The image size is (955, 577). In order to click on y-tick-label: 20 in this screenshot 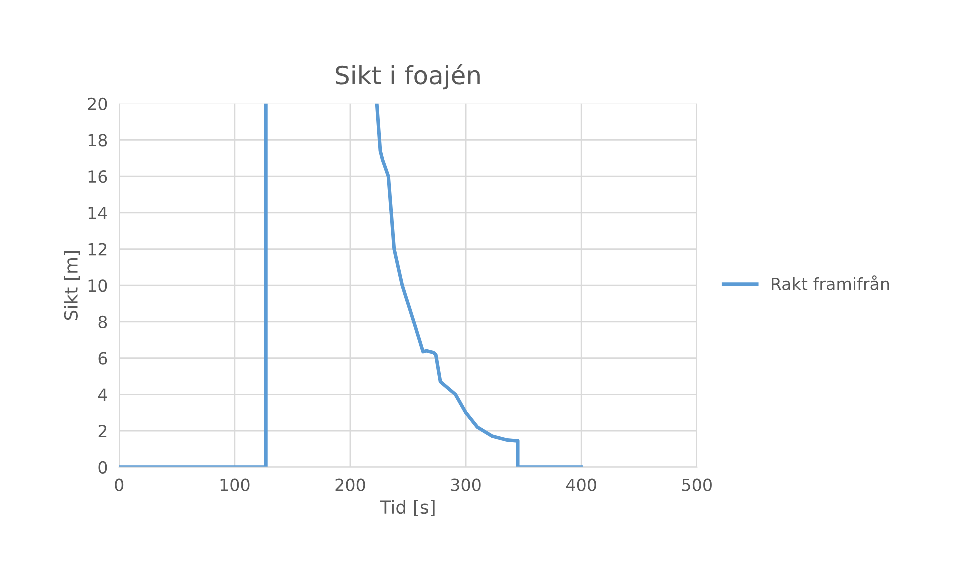, I will do `click(98, 104)`.